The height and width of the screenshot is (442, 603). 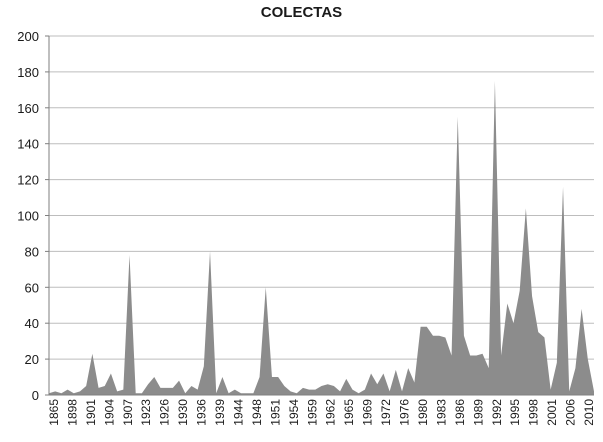 I want to click on x-tick-1954: 1954, so click(x=294, y=412).